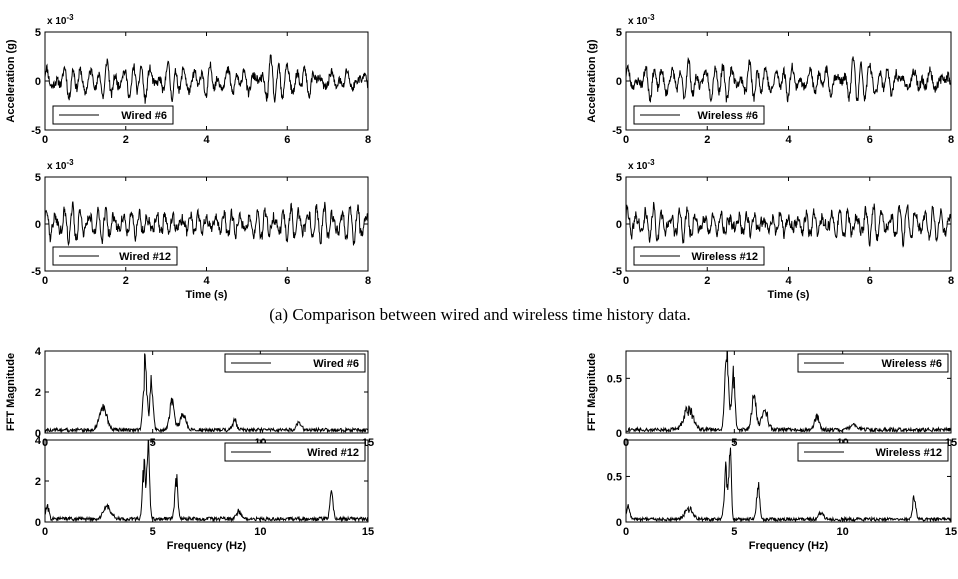 Image resolution: width=958 pixels, height=579 pixels. What do you see at coordinates (38, 441) in the screenshot?
I see `y-tick-label: 4` at bounding box center [38, 441].